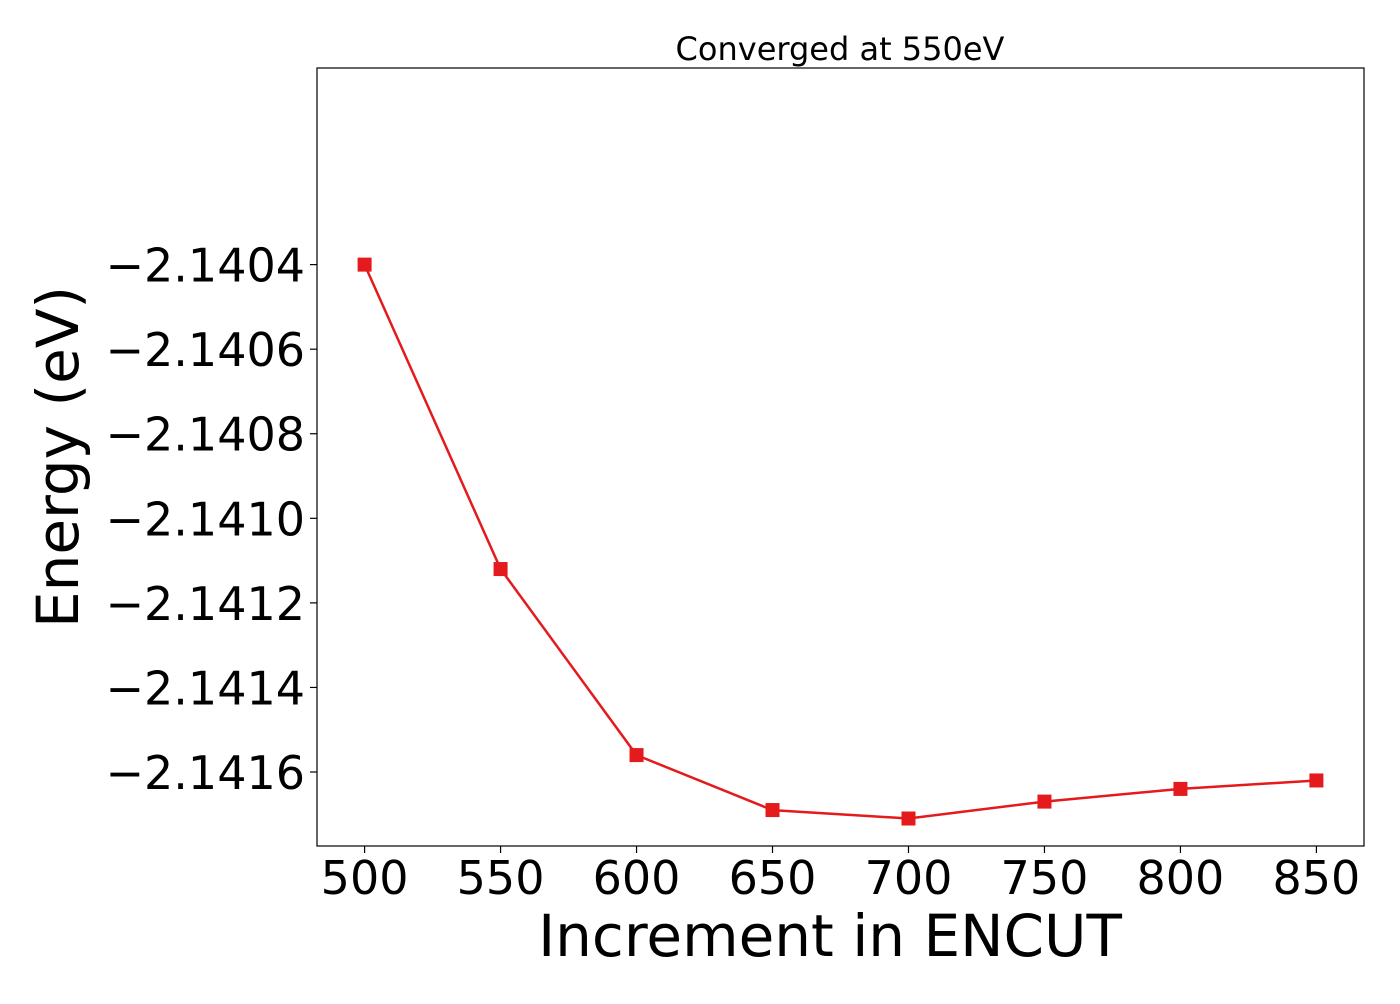 This screenshot has height=1004, width=1400. Describe the element at coordinates (206, 688) in the screenshot. I see `y-tick-label: −2.1414` at that location.